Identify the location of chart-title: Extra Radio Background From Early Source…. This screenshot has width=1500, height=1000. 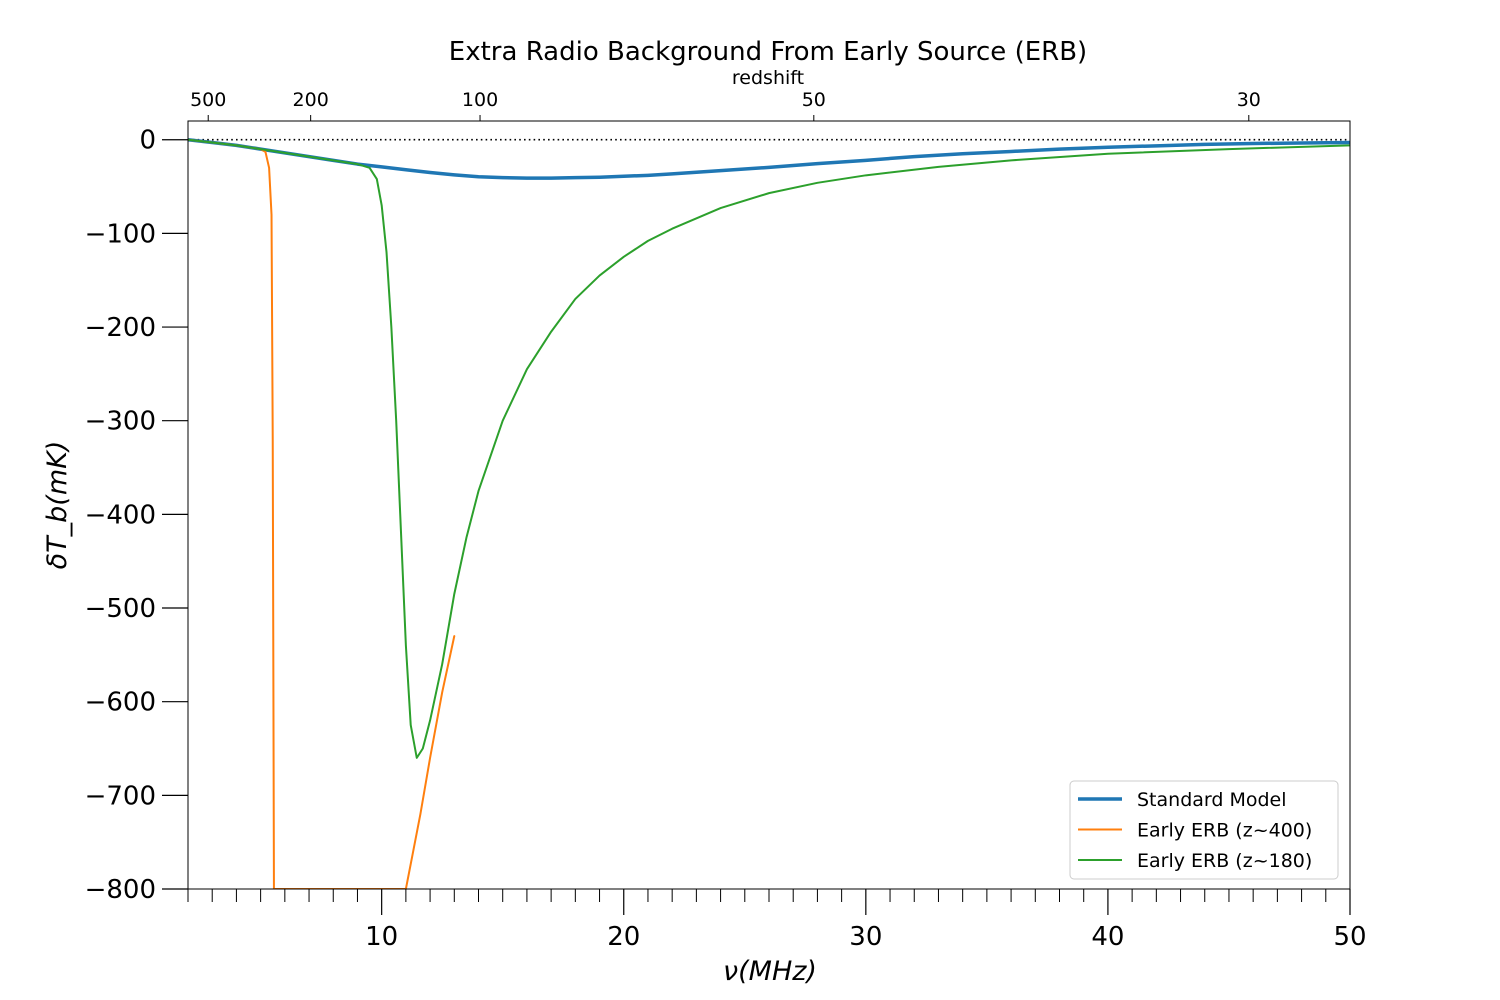
(768, 52).